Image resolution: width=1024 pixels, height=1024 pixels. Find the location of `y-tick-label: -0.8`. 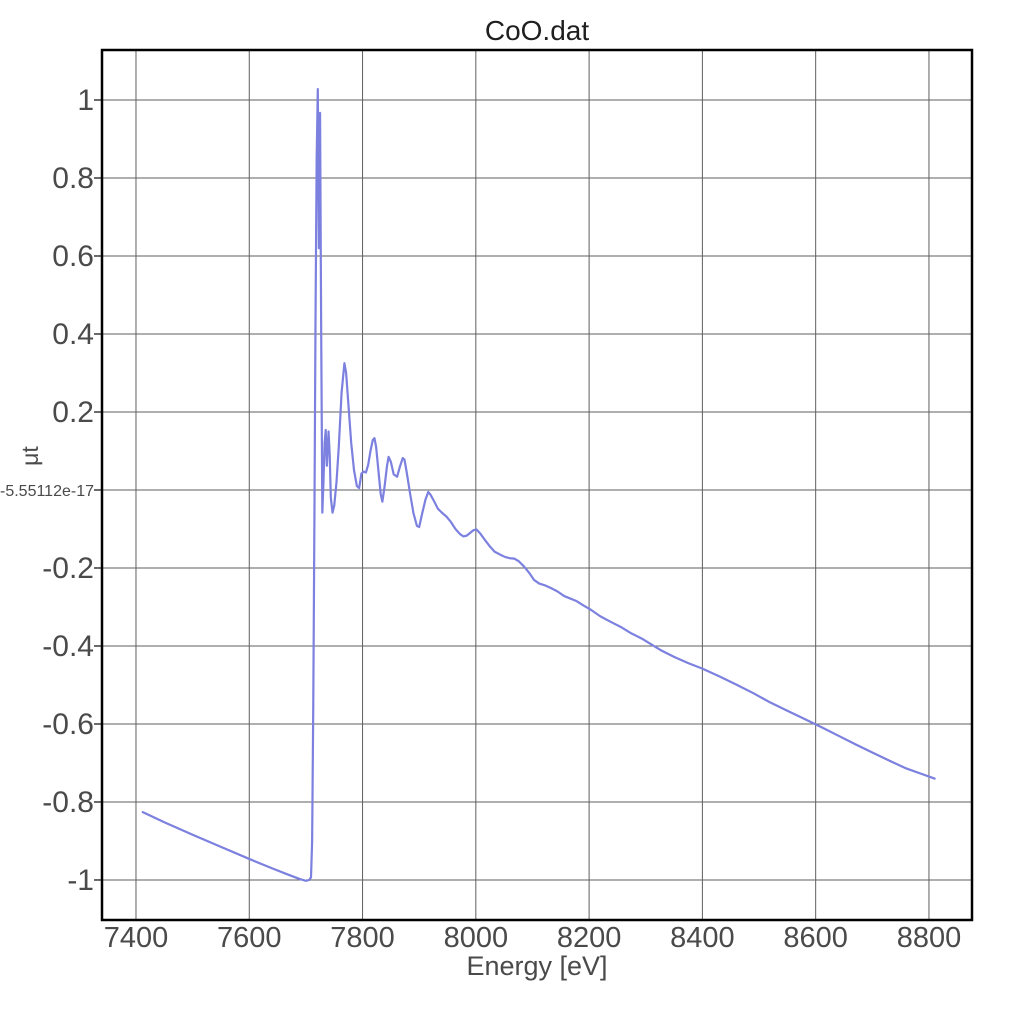

y-tick-label: -0.8 is located at coordinates (68, 802).